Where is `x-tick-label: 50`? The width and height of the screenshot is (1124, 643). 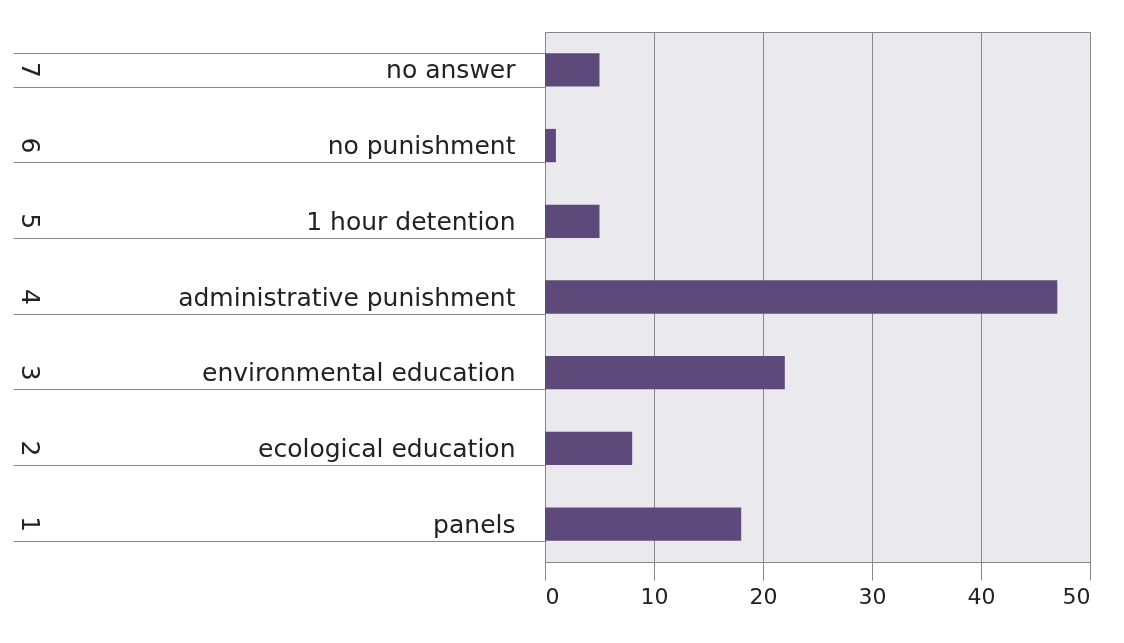
x-tick-label: 50 is located at coordinates (1076, 596).